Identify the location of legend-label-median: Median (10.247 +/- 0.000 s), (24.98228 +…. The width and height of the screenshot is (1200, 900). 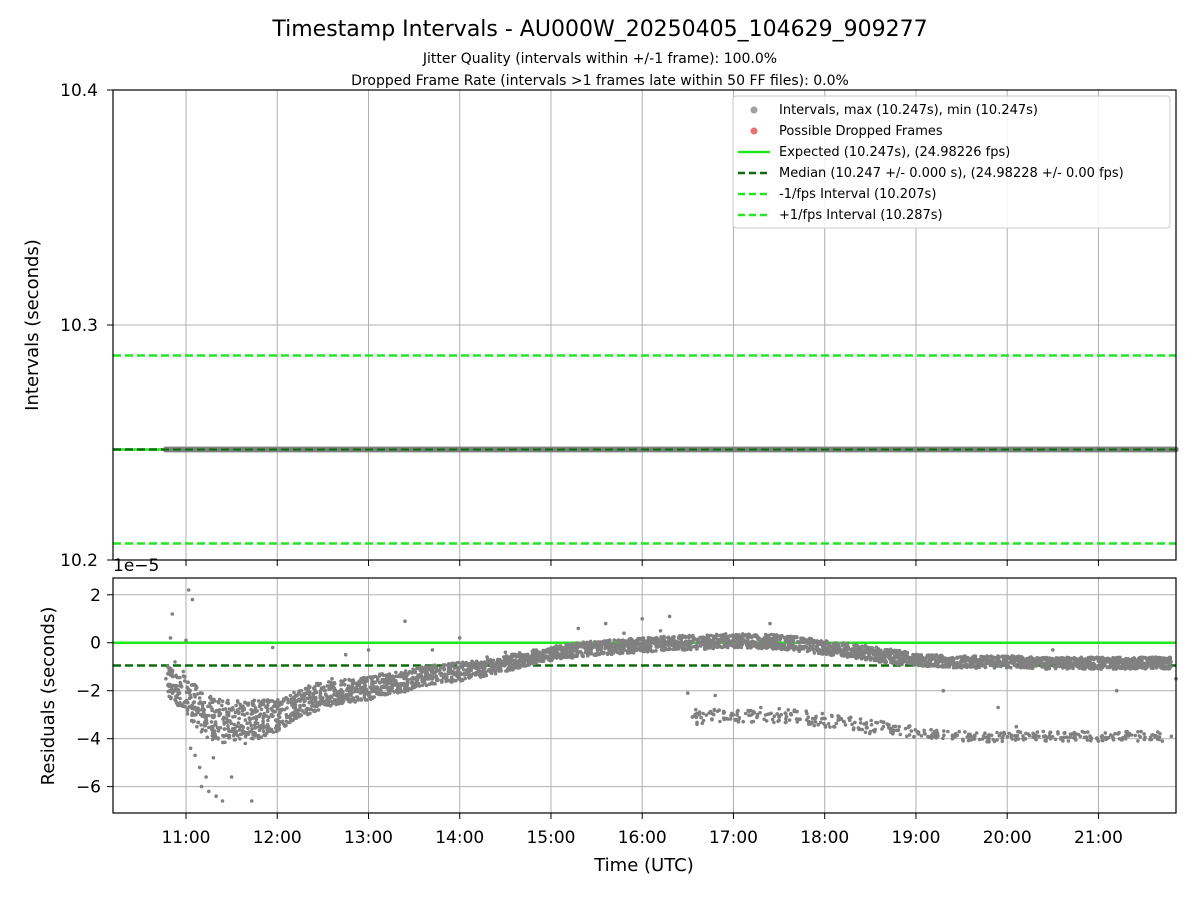
(951, 173).